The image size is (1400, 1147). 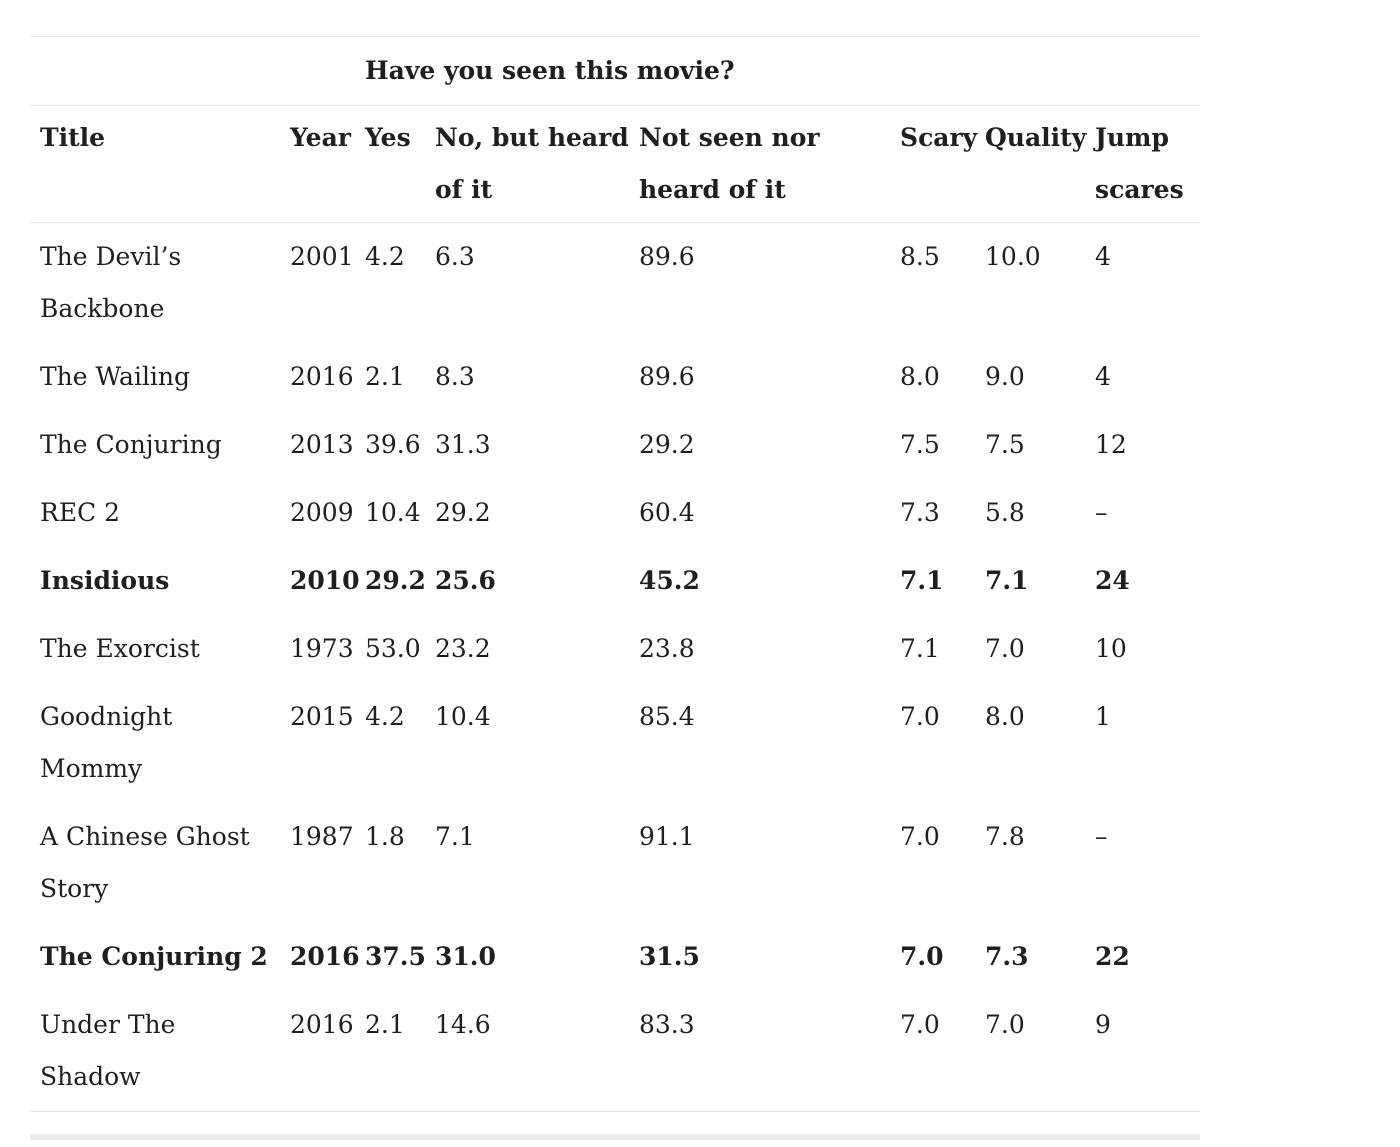 What do you see at coordinates (667, 1024) in the screenshot?
I see `cell-not-seen: 83.3` at bounding box center [667, 1024].